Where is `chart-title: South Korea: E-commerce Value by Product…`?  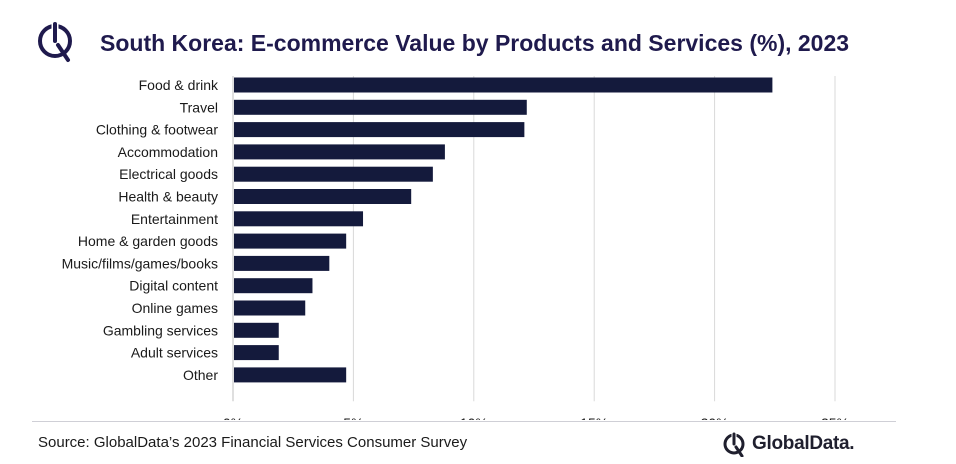
chart-title: South Korea: E-commerce Value by Product… is located at coordinates (475, 43).